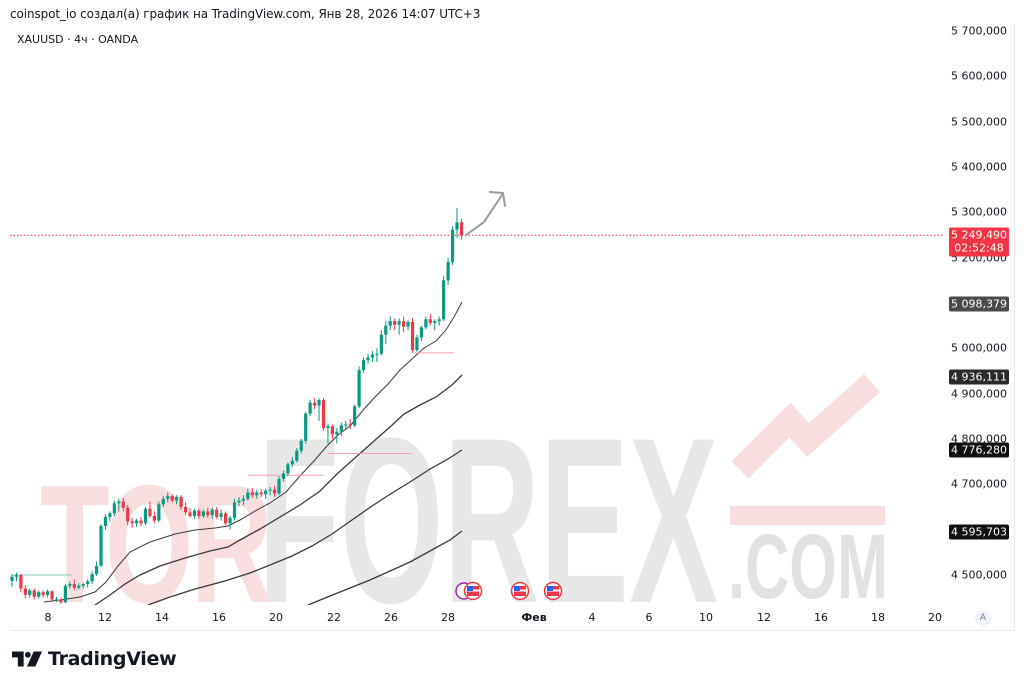  Describe the element at coordinates (485, 213) in the screenshot. I see `projection-arrow` at that location.